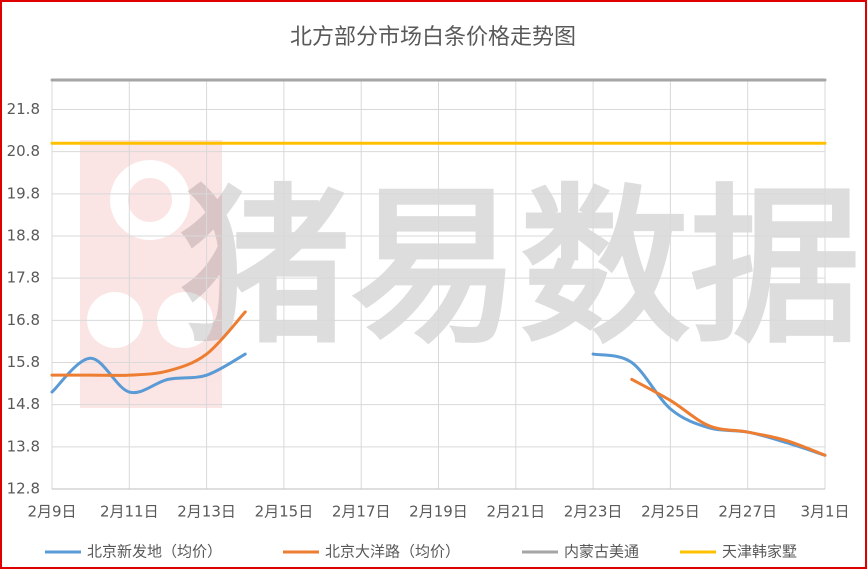  I want to click on y-tick-label: 16.8, so click(23, 320).